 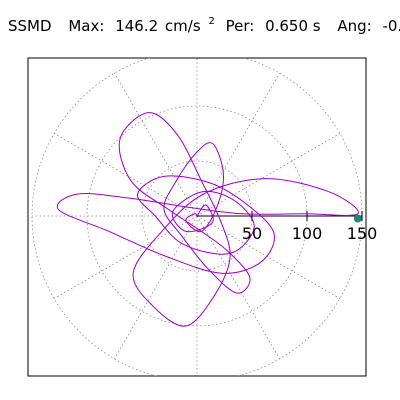 I want to click on station-code: SSMD, so click(x=30, y=26).